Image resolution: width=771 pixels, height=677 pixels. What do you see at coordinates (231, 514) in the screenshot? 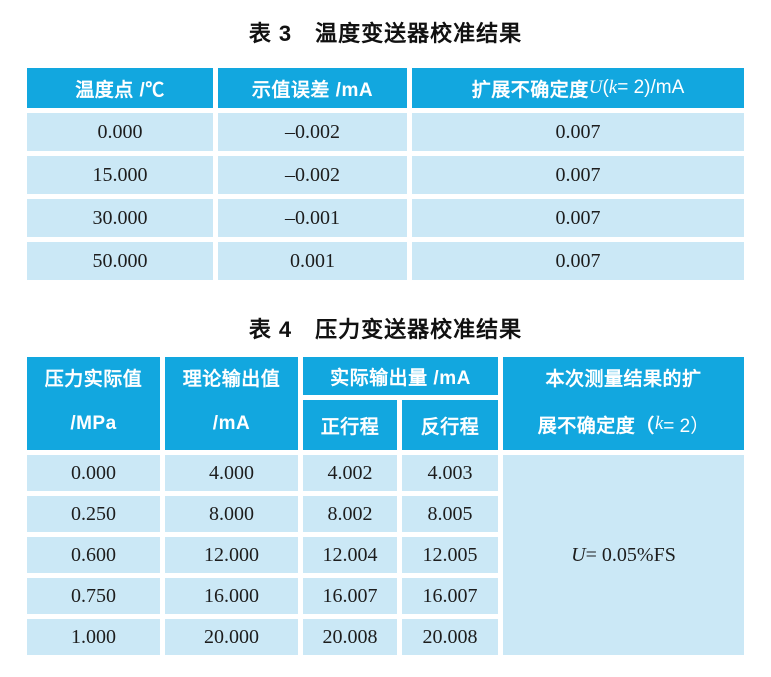
I see `table-cell: 8.000` at bounding box center [231, 514].